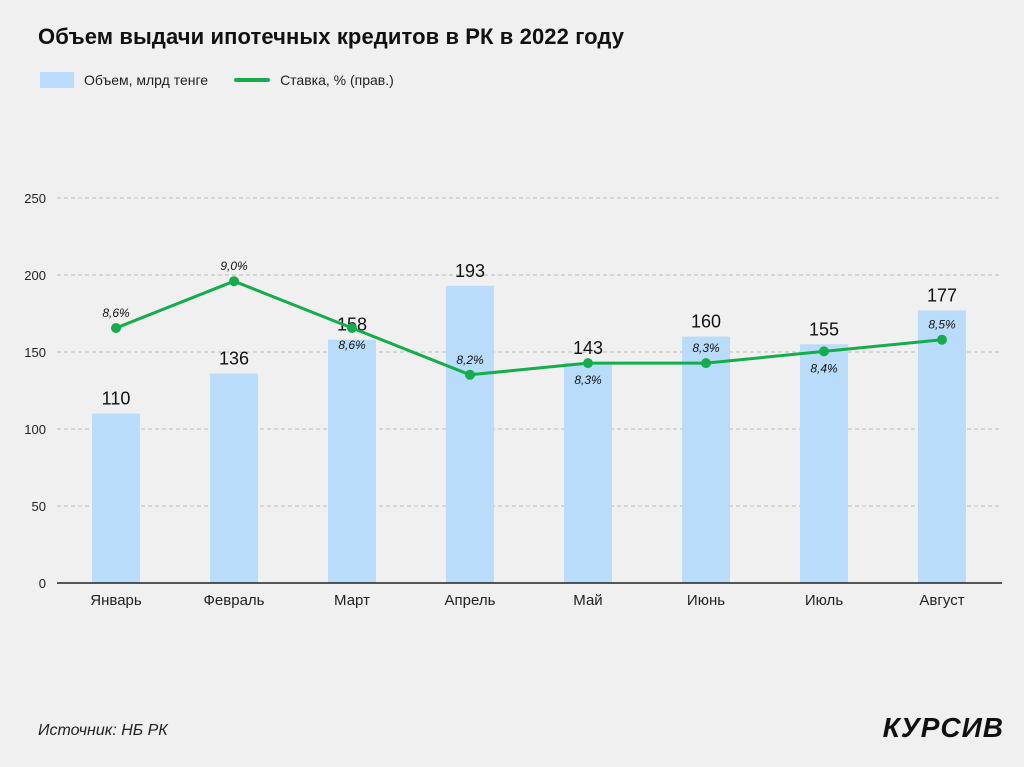 The image size is (1024, 767). I want to click on legend-item-volume: Объем, млрд тенге, so click(124, 80).